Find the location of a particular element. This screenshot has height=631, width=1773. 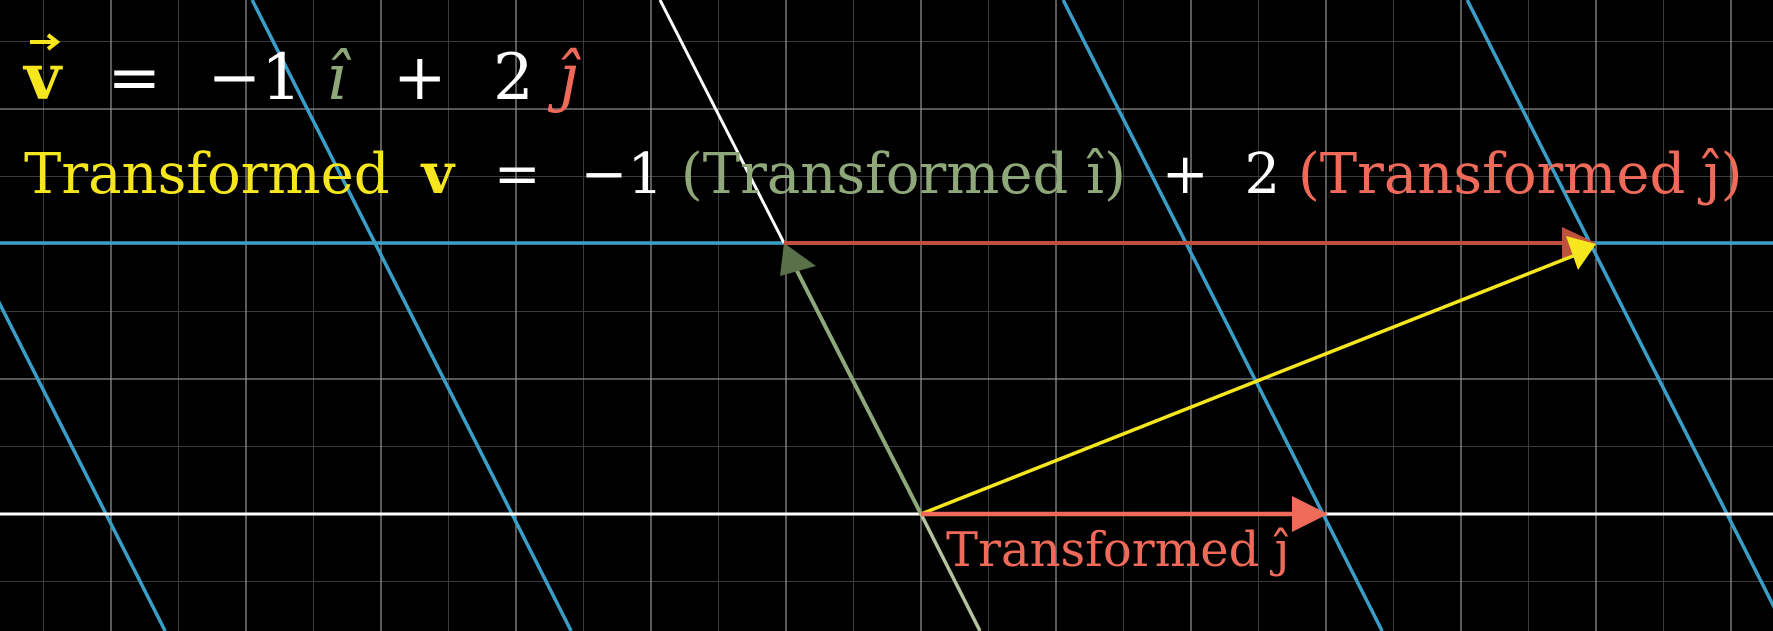

plus-sign-2: + is located at coordinates (1185, 174).